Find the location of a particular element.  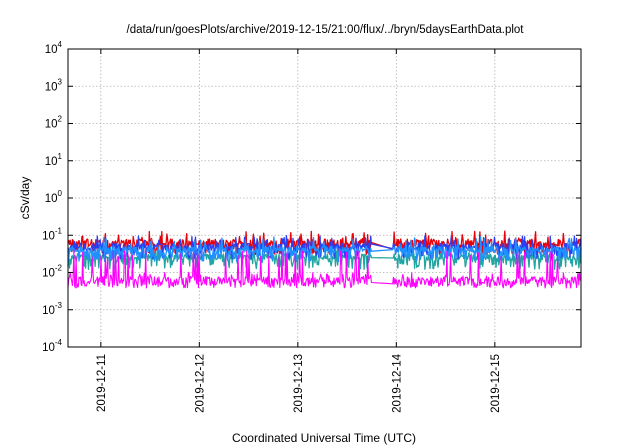

y-tick-label: 10⁴ is located at coordinates (54, 48).